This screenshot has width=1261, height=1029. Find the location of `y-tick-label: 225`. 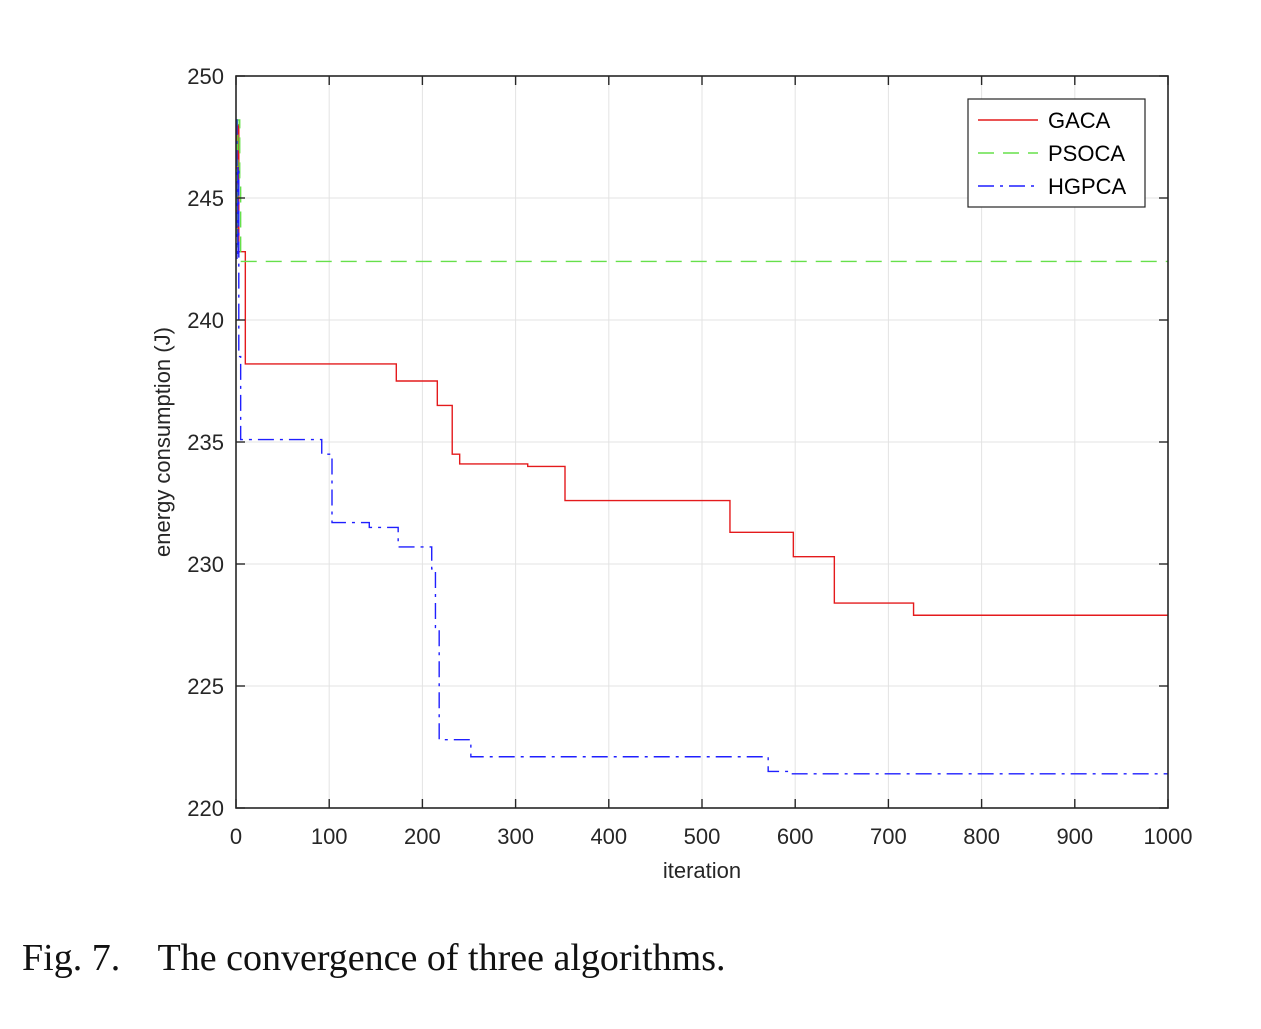

y-tick-label: 225 is located at coordinates (205, 686).